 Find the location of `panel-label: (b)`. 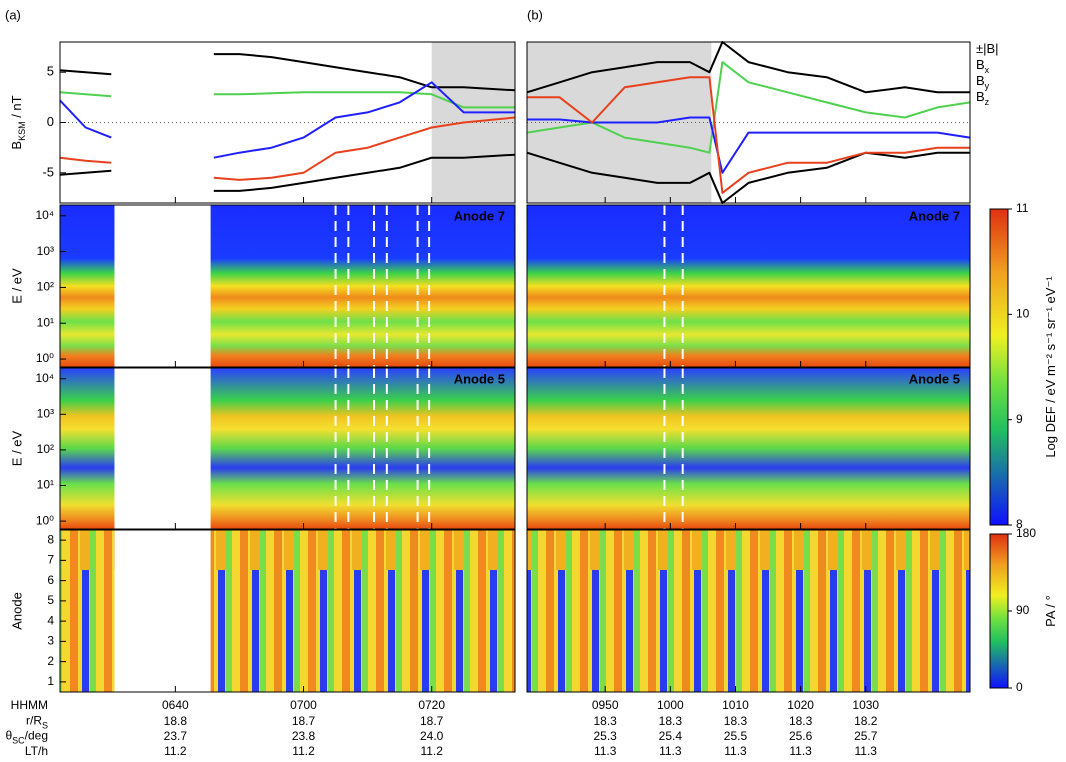

panel-label: (b) is located at coordinates (535, 14).